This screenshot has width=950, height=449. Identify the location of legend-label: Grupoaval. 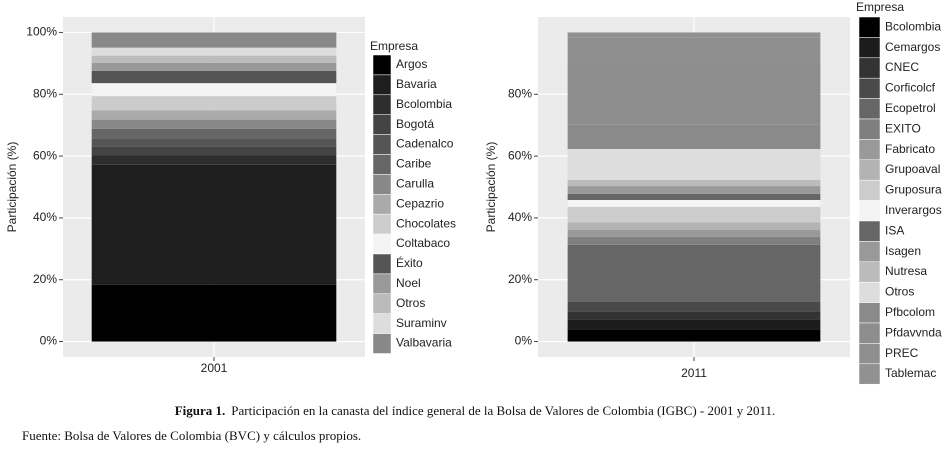
(912, 169).